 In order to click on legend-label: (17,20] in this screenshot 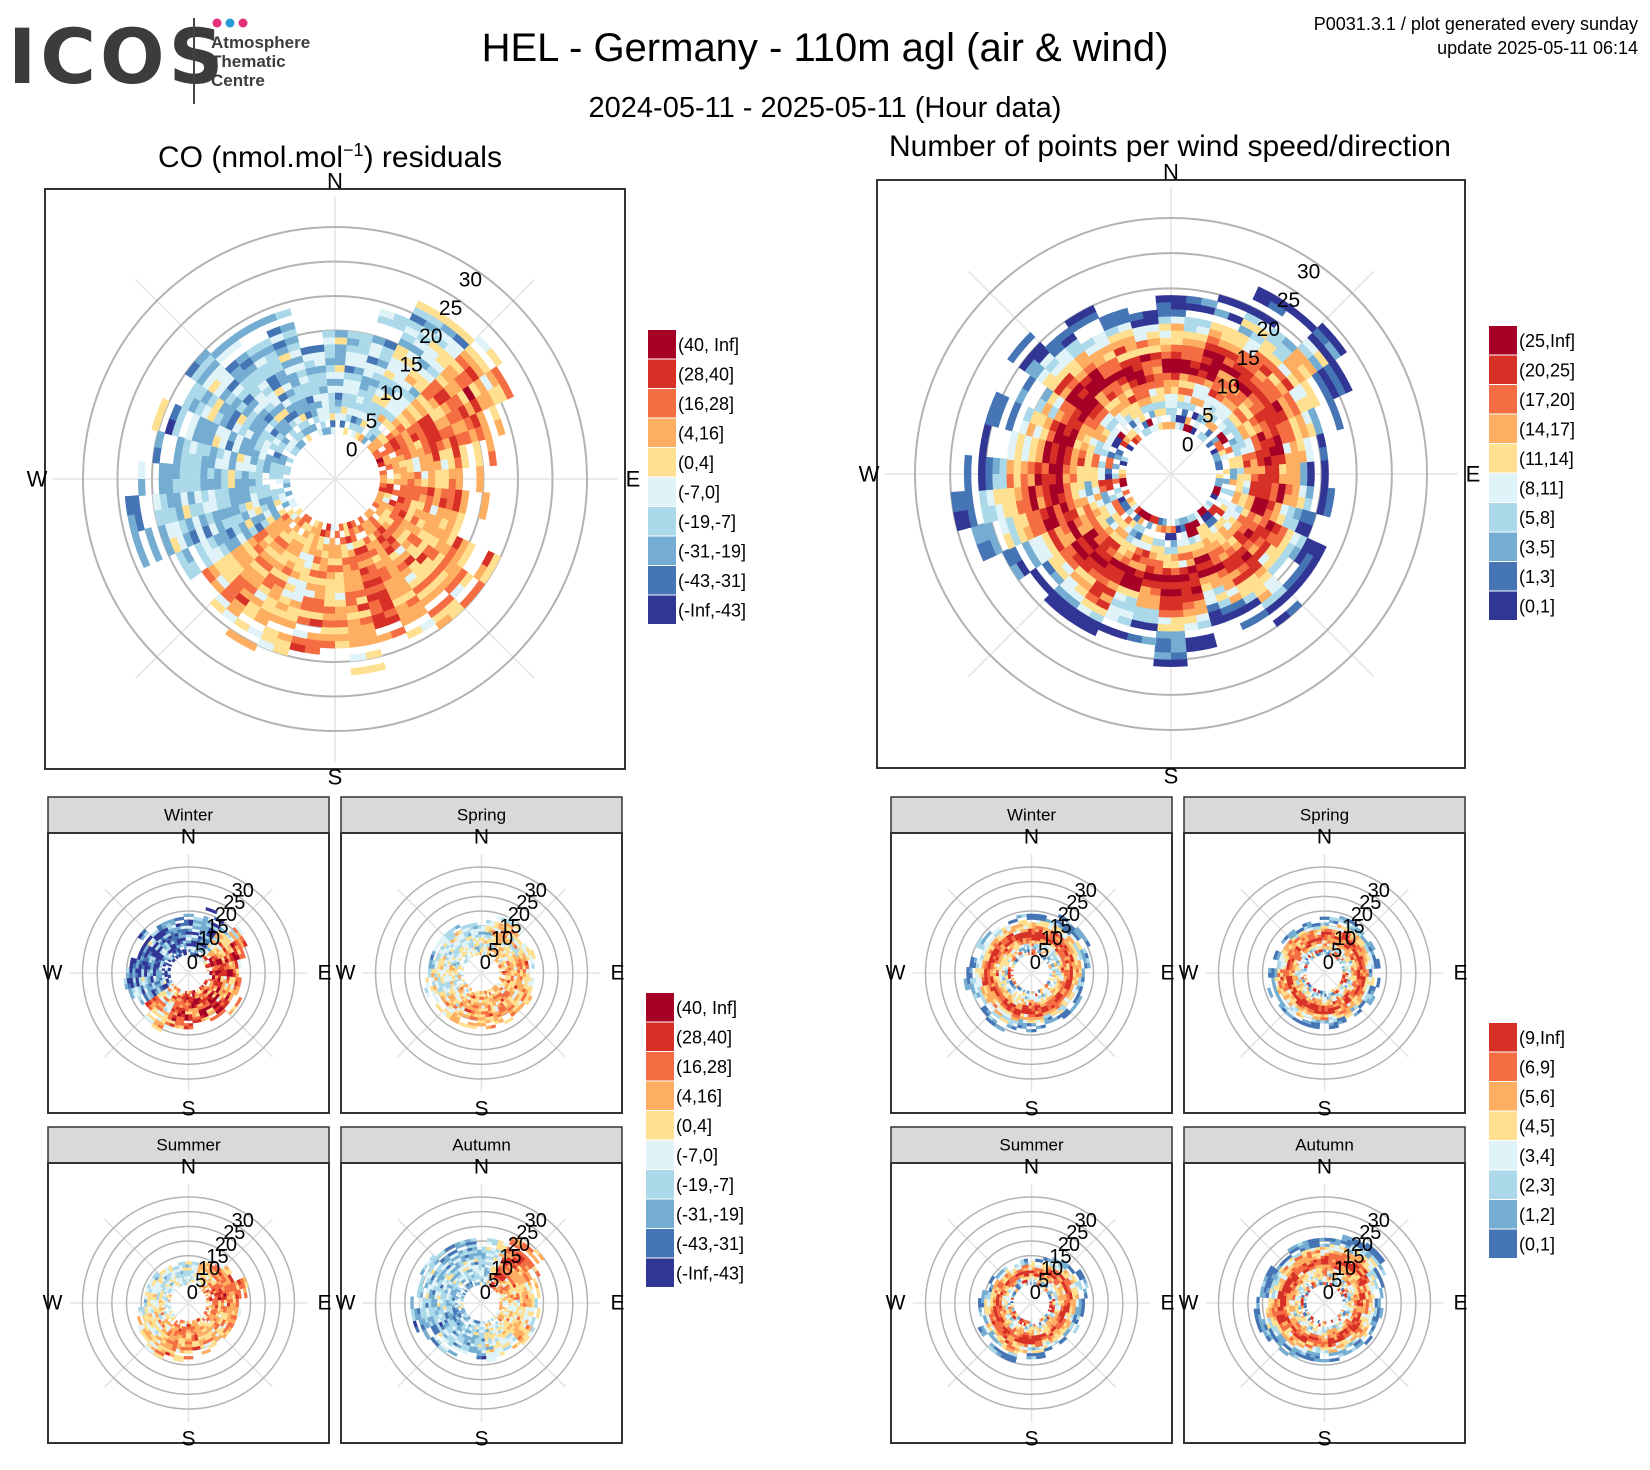, I will do `click(1547, 400)`.